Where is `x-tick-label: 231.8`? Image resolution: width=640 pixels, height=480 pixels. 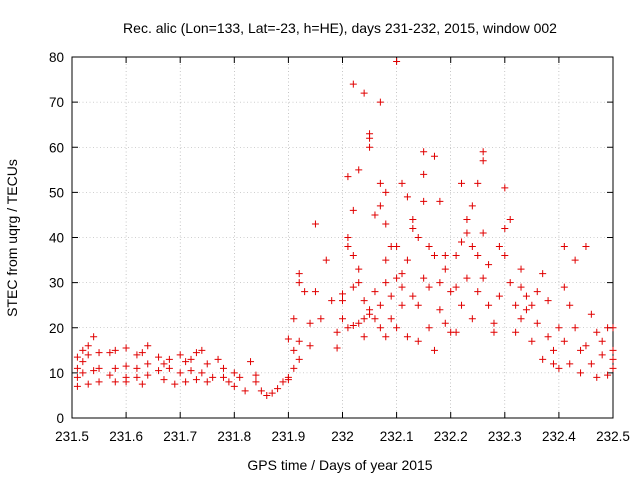 x-tick-label: 231.8 is located at coordinates (234, 436).